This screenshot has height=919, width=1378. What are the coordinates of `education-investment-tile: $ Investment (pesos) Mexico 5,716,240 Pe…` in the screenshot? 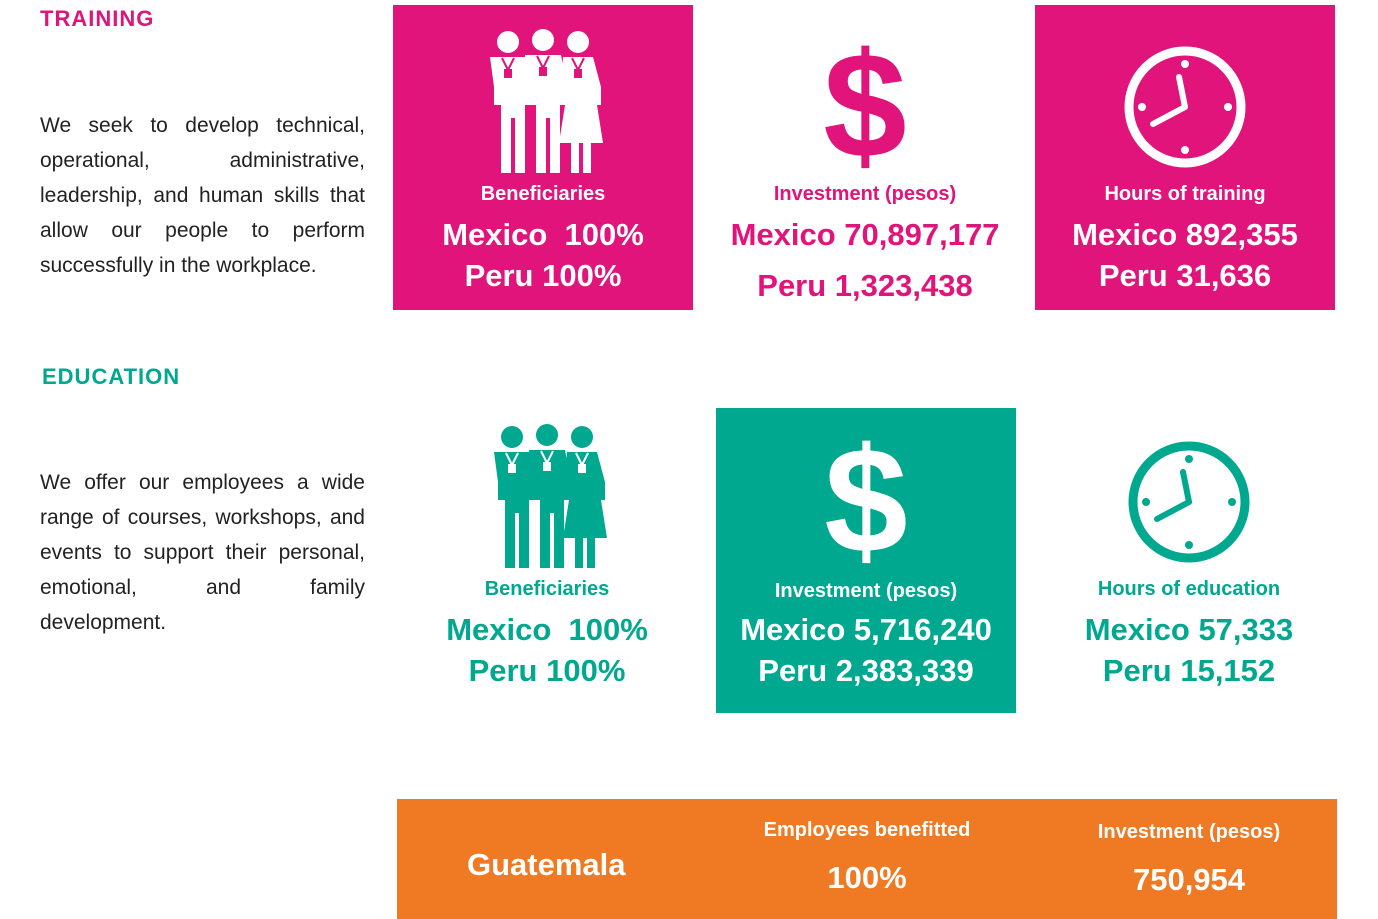 It's located at (866, 560).